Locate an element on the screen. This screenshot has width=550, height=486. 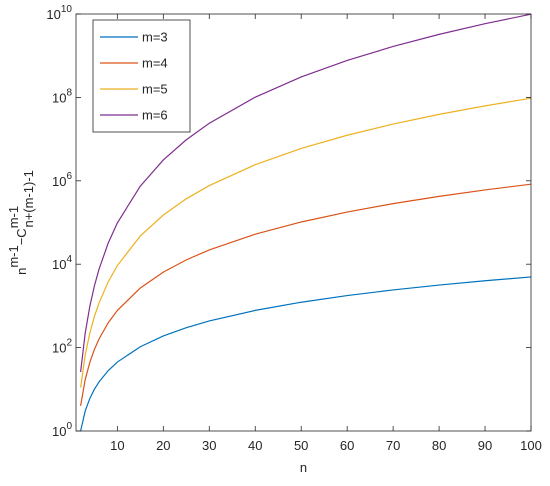
x-tick-label: 60 is located at coordinates (347, 445).